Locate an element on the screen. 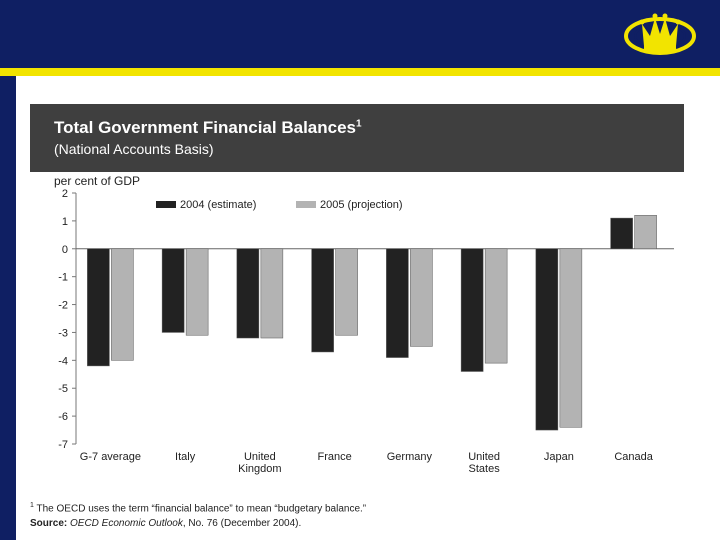  chart-title: Total Government Financial Balances1 is located at coordinates (208, 128).